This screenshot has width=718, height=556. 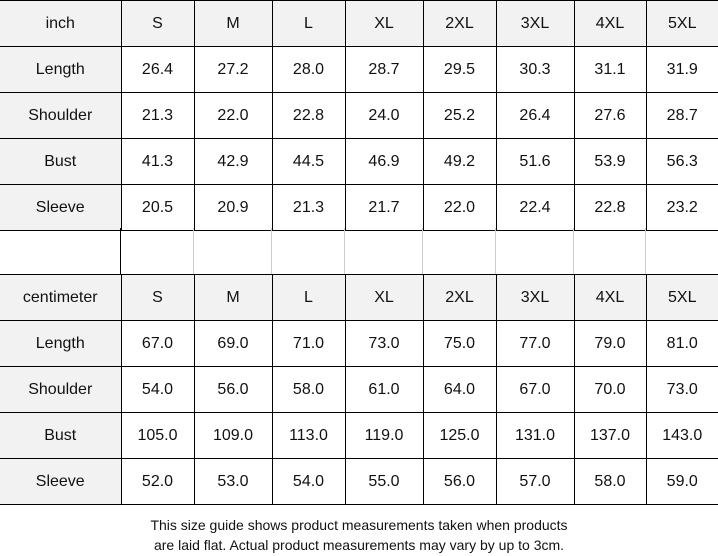 I want to click on table-row: Shoulder 21.3 22.0 22.8 24.0 25.2 26.4 27.6 28.7, so click(x=359, y=115).